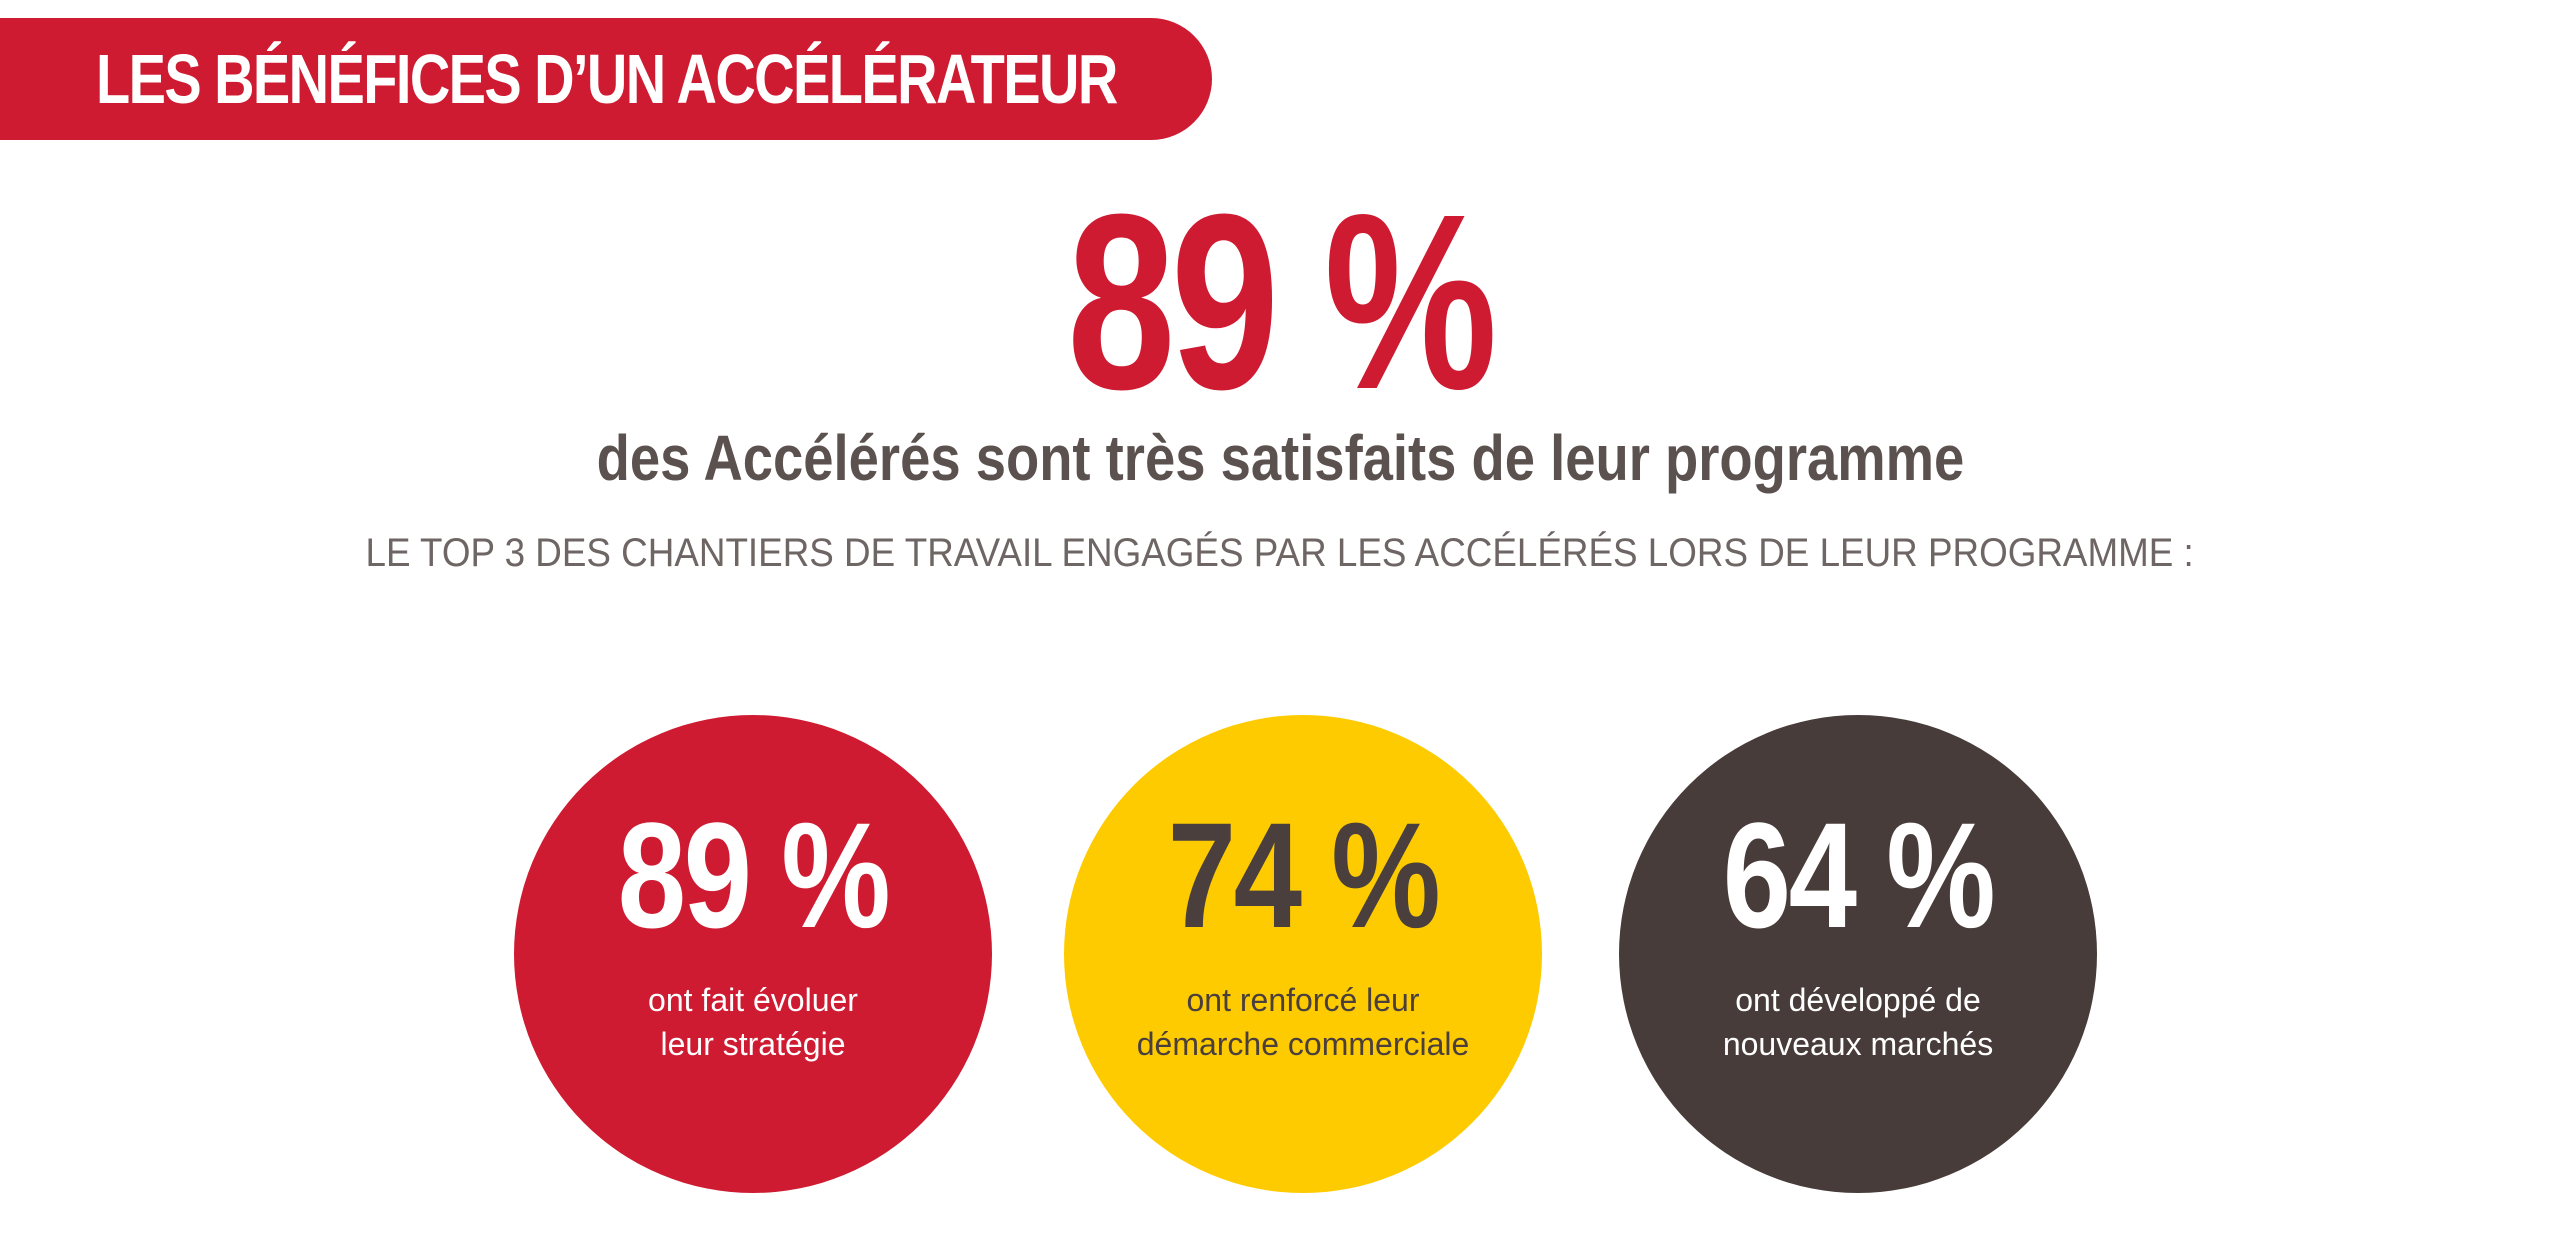  Describe the element at coordinates (1303, 1022) in the screenshot. I see `stat-description: ont renforcé leur démarche commerciale` at that location.